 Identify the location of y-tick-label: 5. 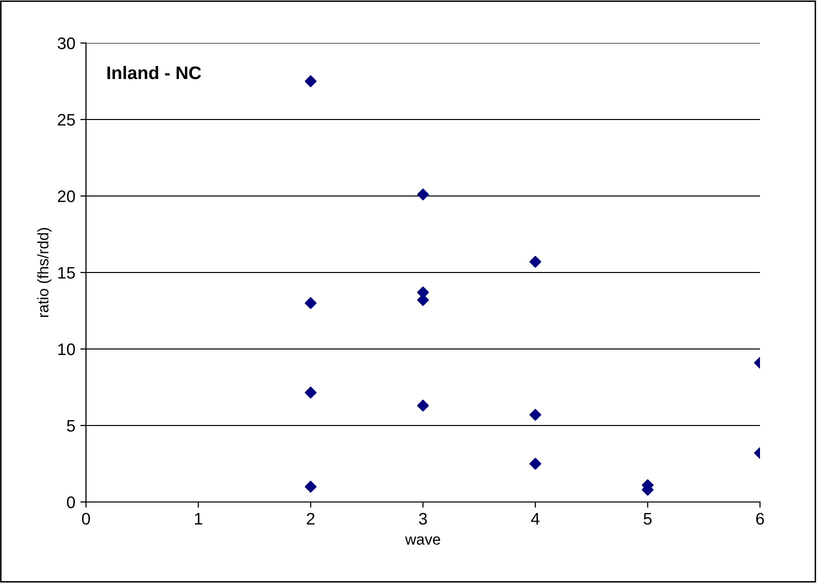
(70, 426).